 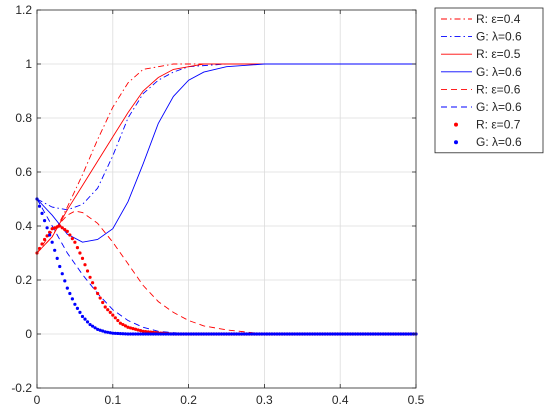 I want to click on legend-label: R: ε=0.5, so click(x=498, y=54).